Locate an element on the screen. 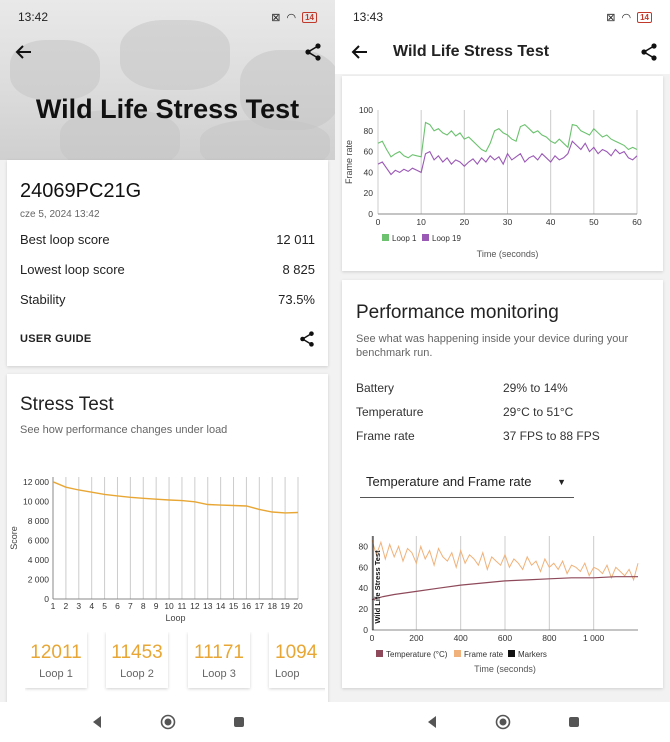 This screenshot has height=742, width=670. dropdown-value: Temperature and Frame rate is located at coordinates (449, 481).